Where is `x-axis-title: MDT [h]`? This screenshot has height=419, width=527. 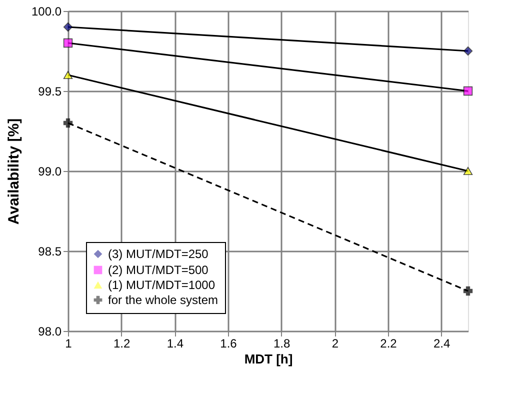
x-axis-title: MDT [h] is located at coordinates (268, 359).